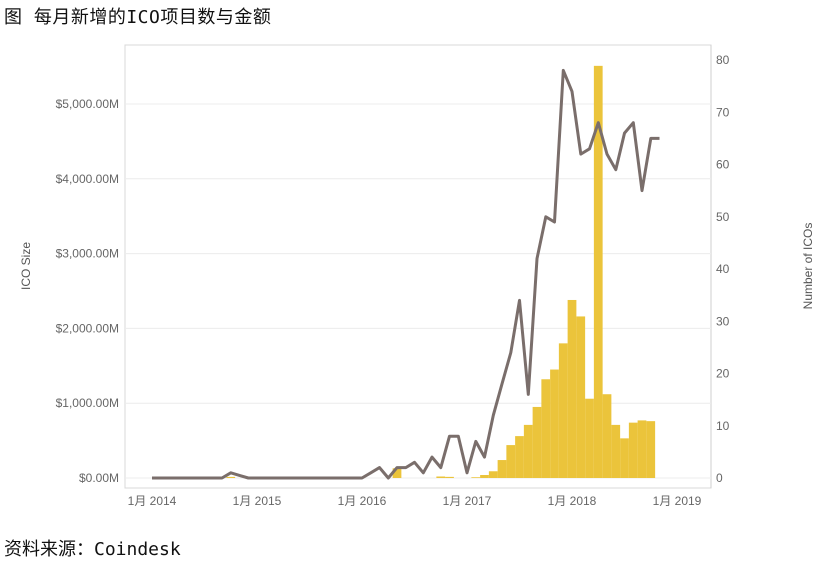  Describe the element at coordinates (99, 478) in the screenshot. I see `left-tick-label: $0.00M` at that location.